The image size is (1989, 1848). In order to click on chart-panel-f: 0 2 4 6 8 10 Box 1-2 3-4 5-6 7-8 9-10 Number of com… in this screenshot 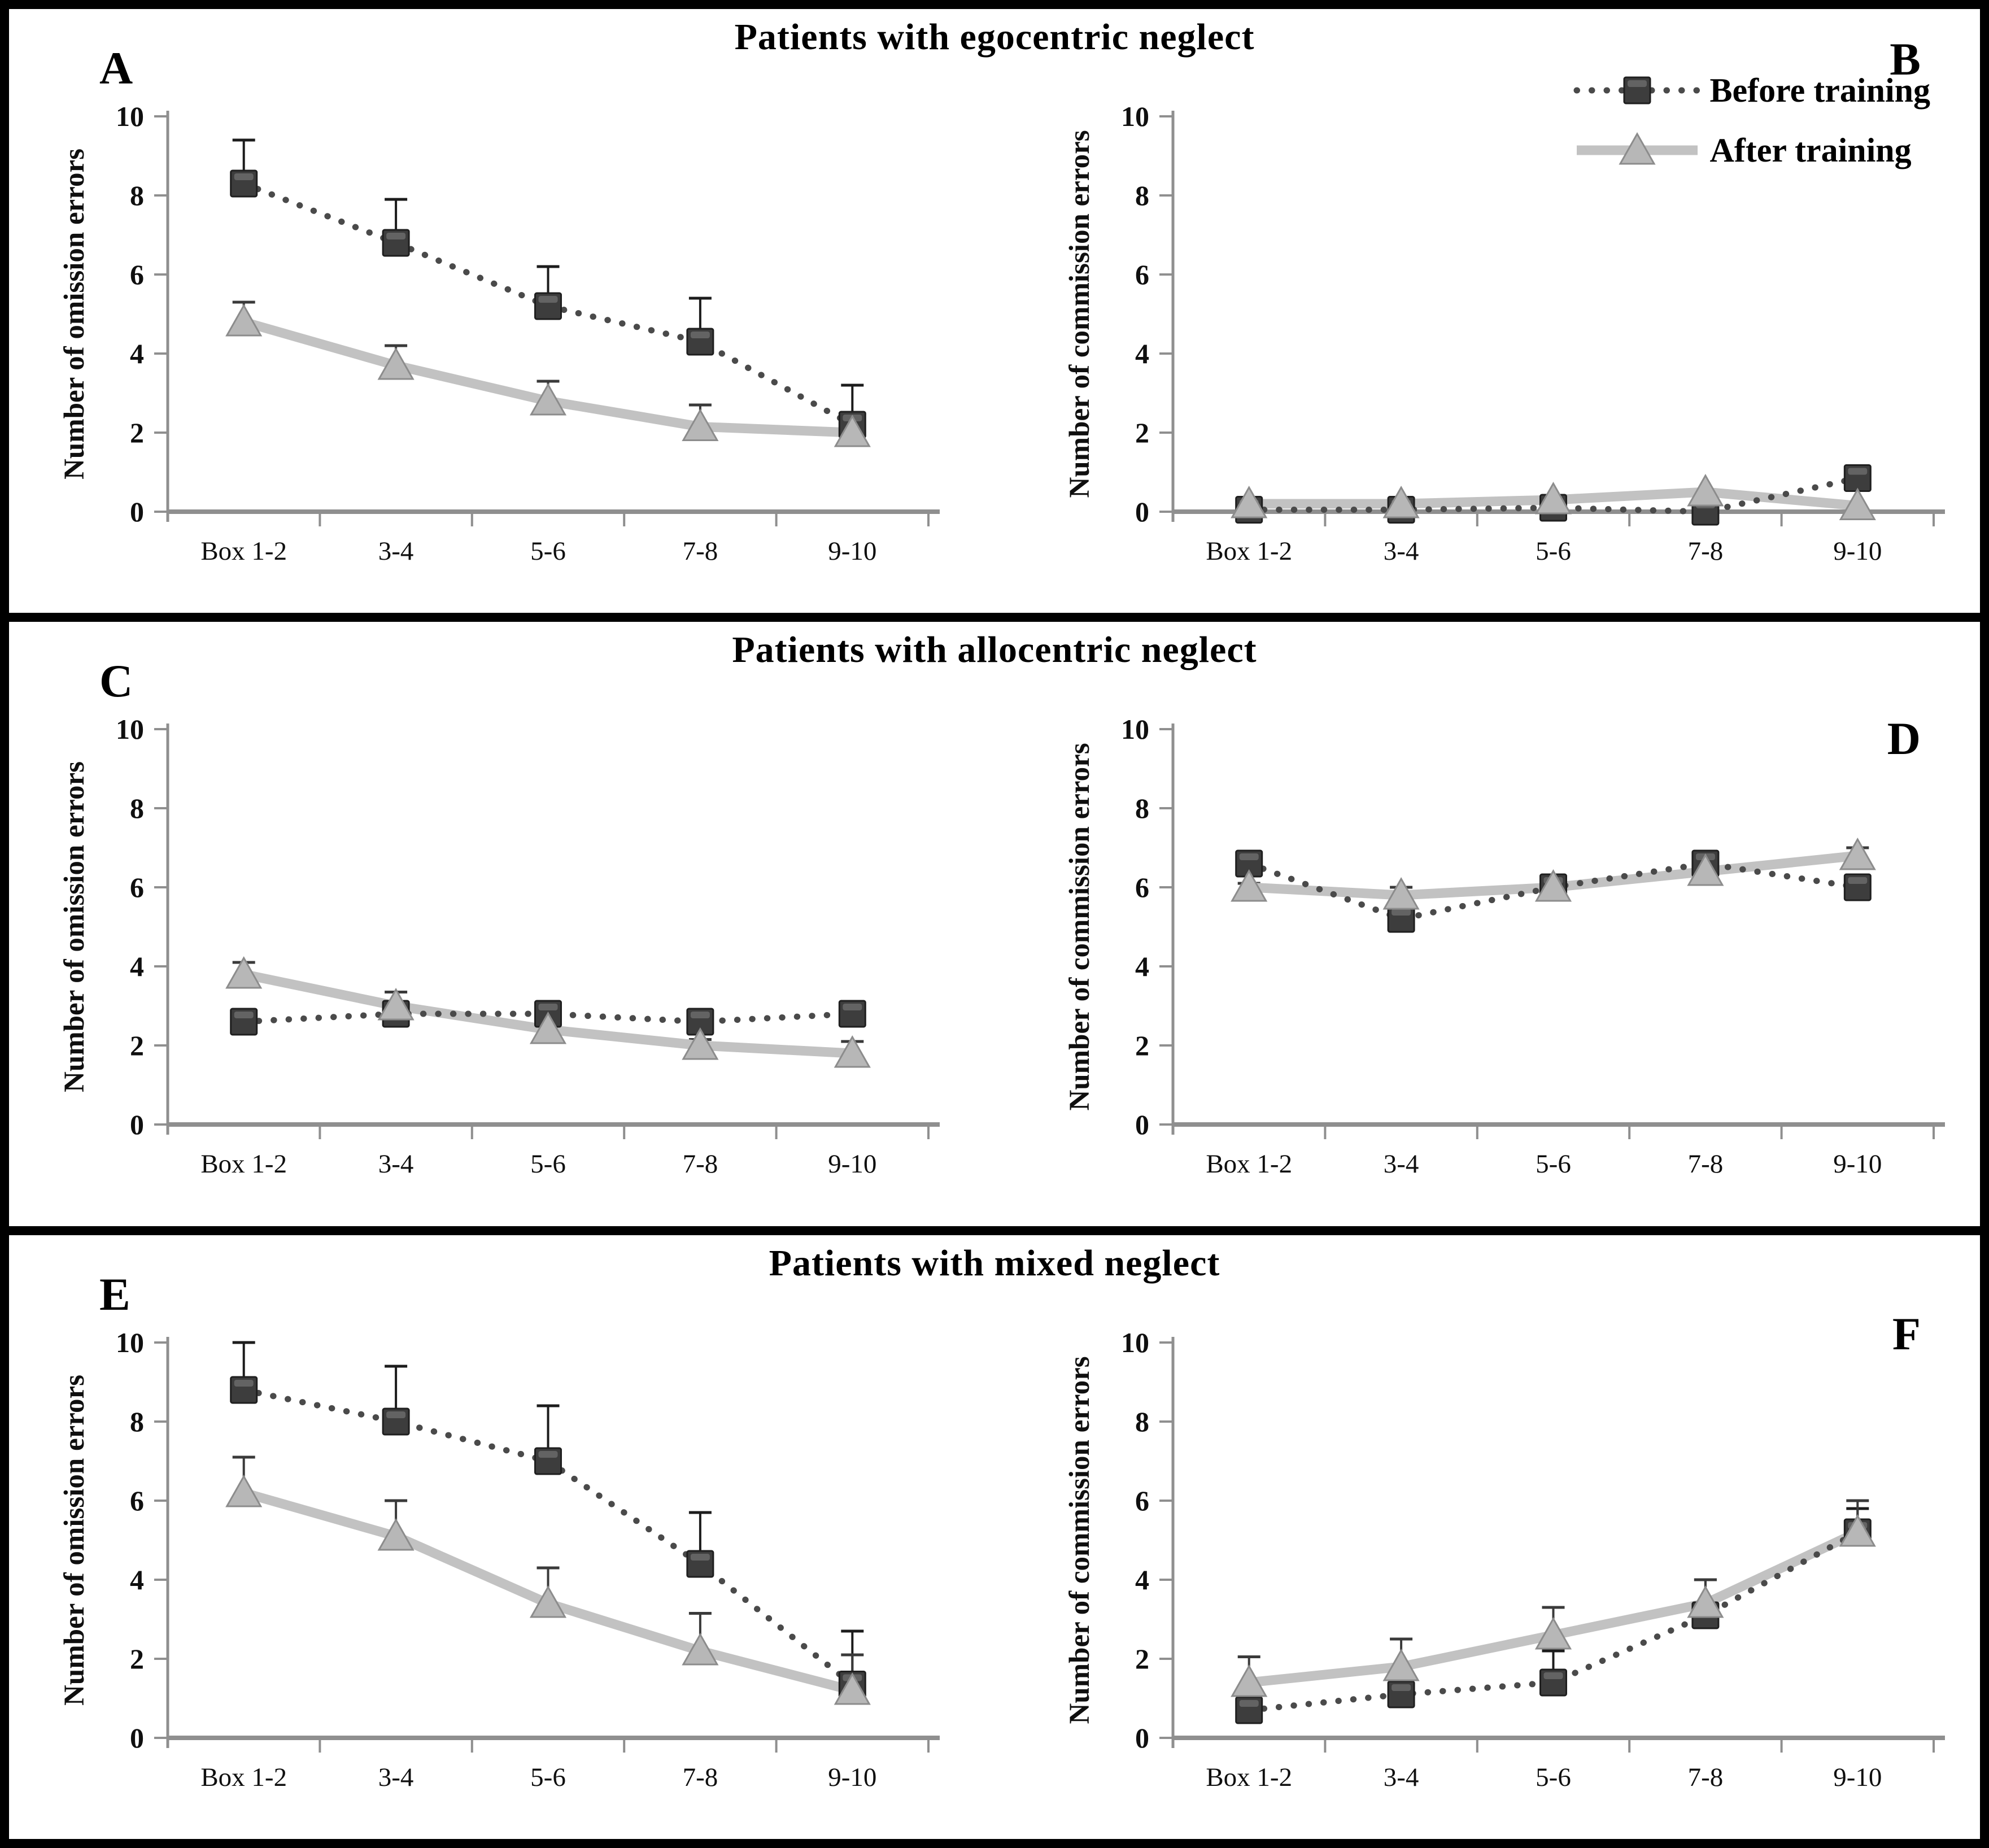, I will do `click(1506, 1573)`.